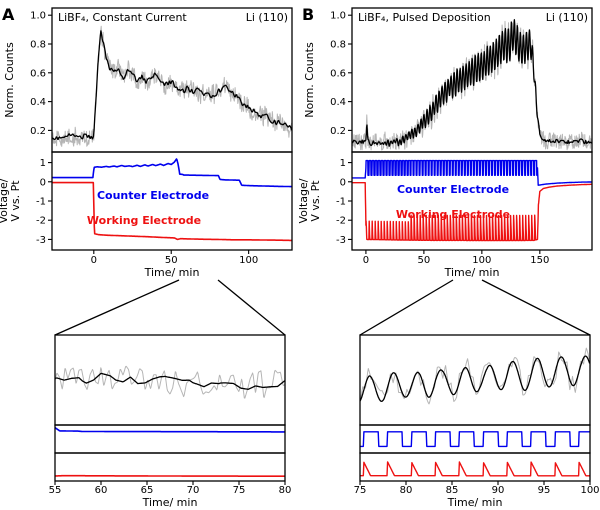 The height and width of the screenshot is (510, 600). I want to click on counts-ylabel-b: Norm. Counts, so click(309, 80).